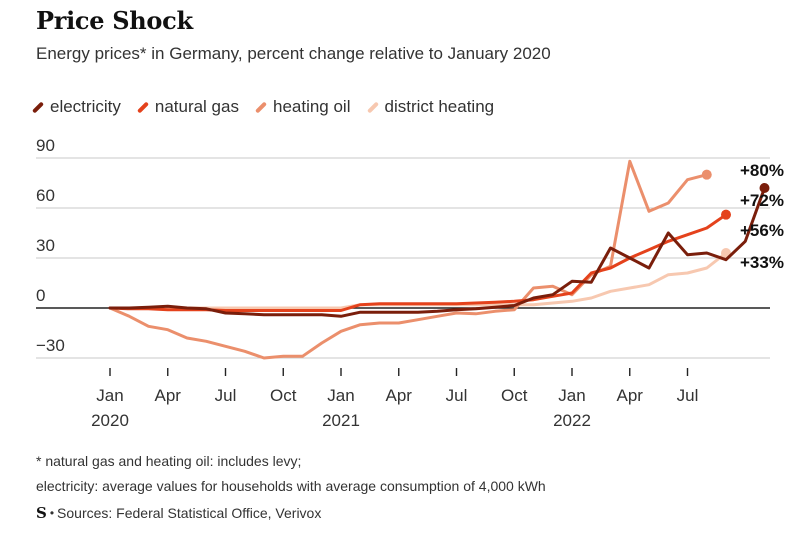  I want to click on legend-item-district-heating: district heating, so click(430, 107).